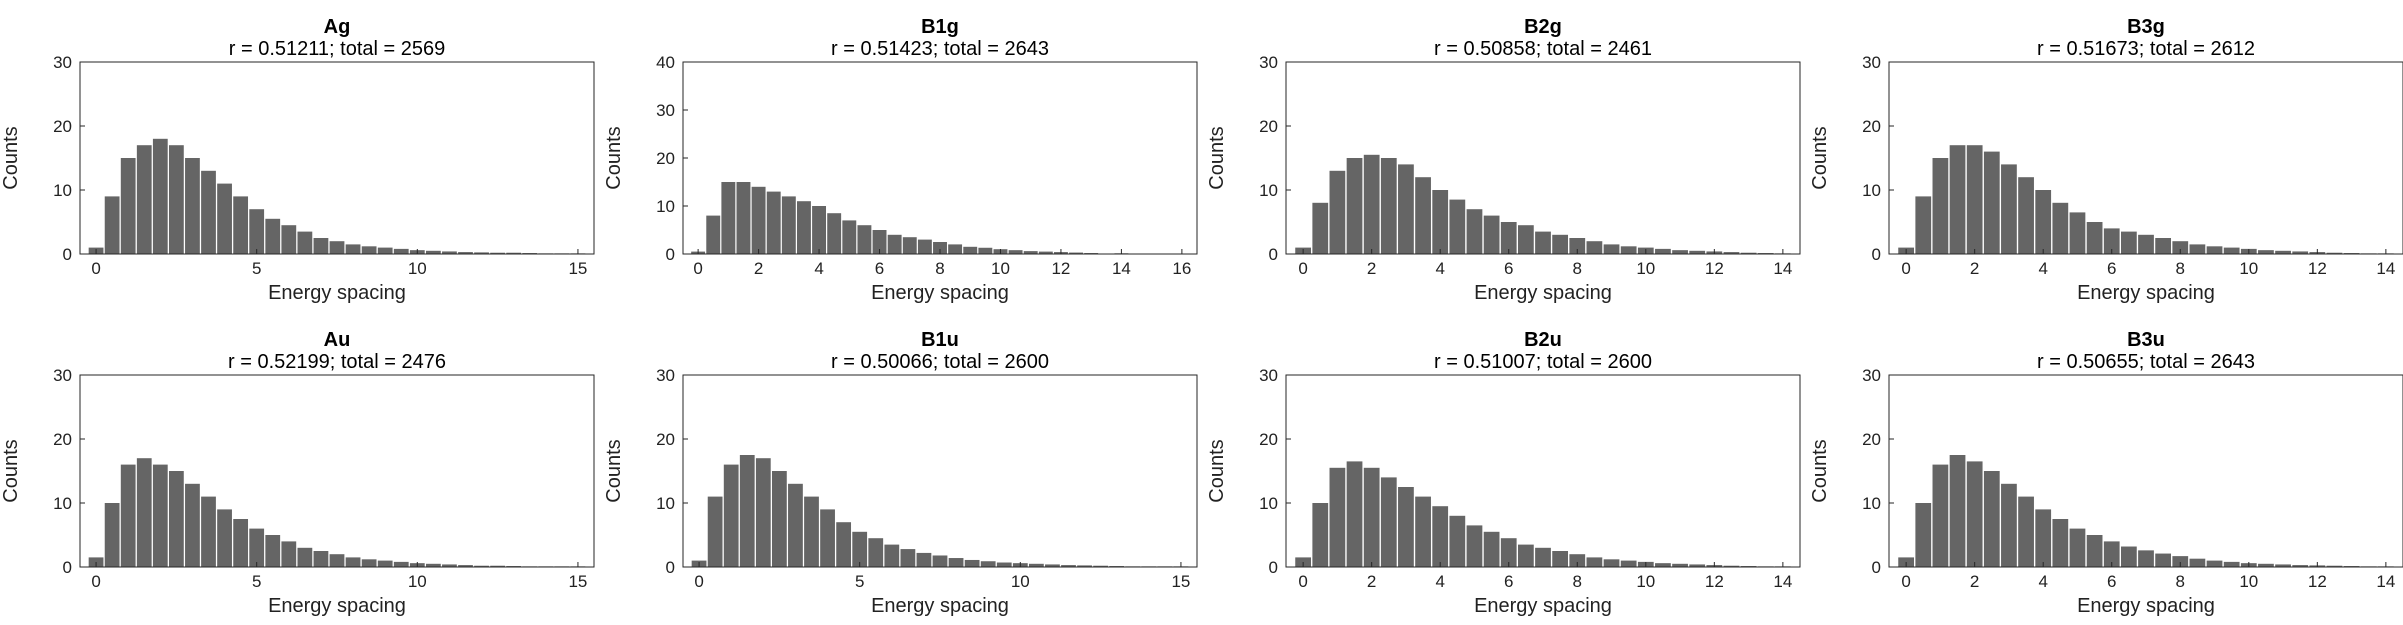 The height and width of the screenshot is (625, 2403). What do you see at coordinates (665, 62) in the screenshot?
I see `y-tick-label: 40` at bounding box center [665, 62].